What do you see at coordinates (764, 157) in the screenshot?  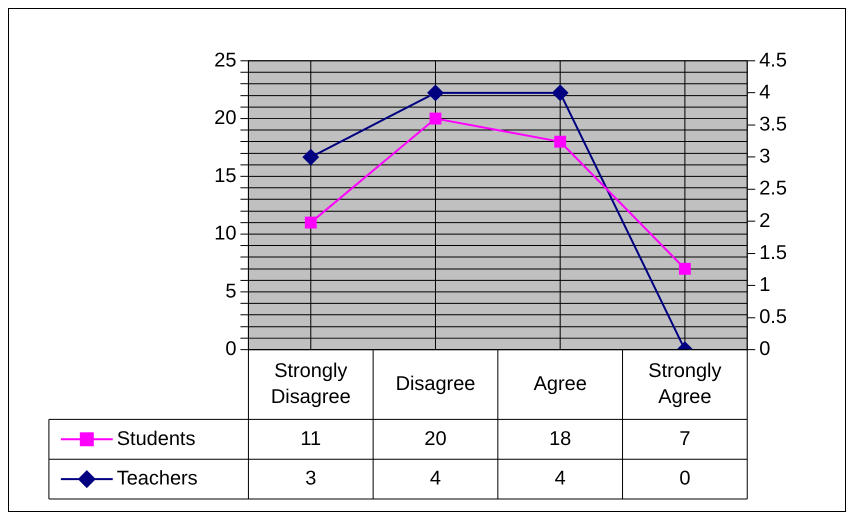 I see `y2-tick-label: 3` at bounding box center [764, 157].